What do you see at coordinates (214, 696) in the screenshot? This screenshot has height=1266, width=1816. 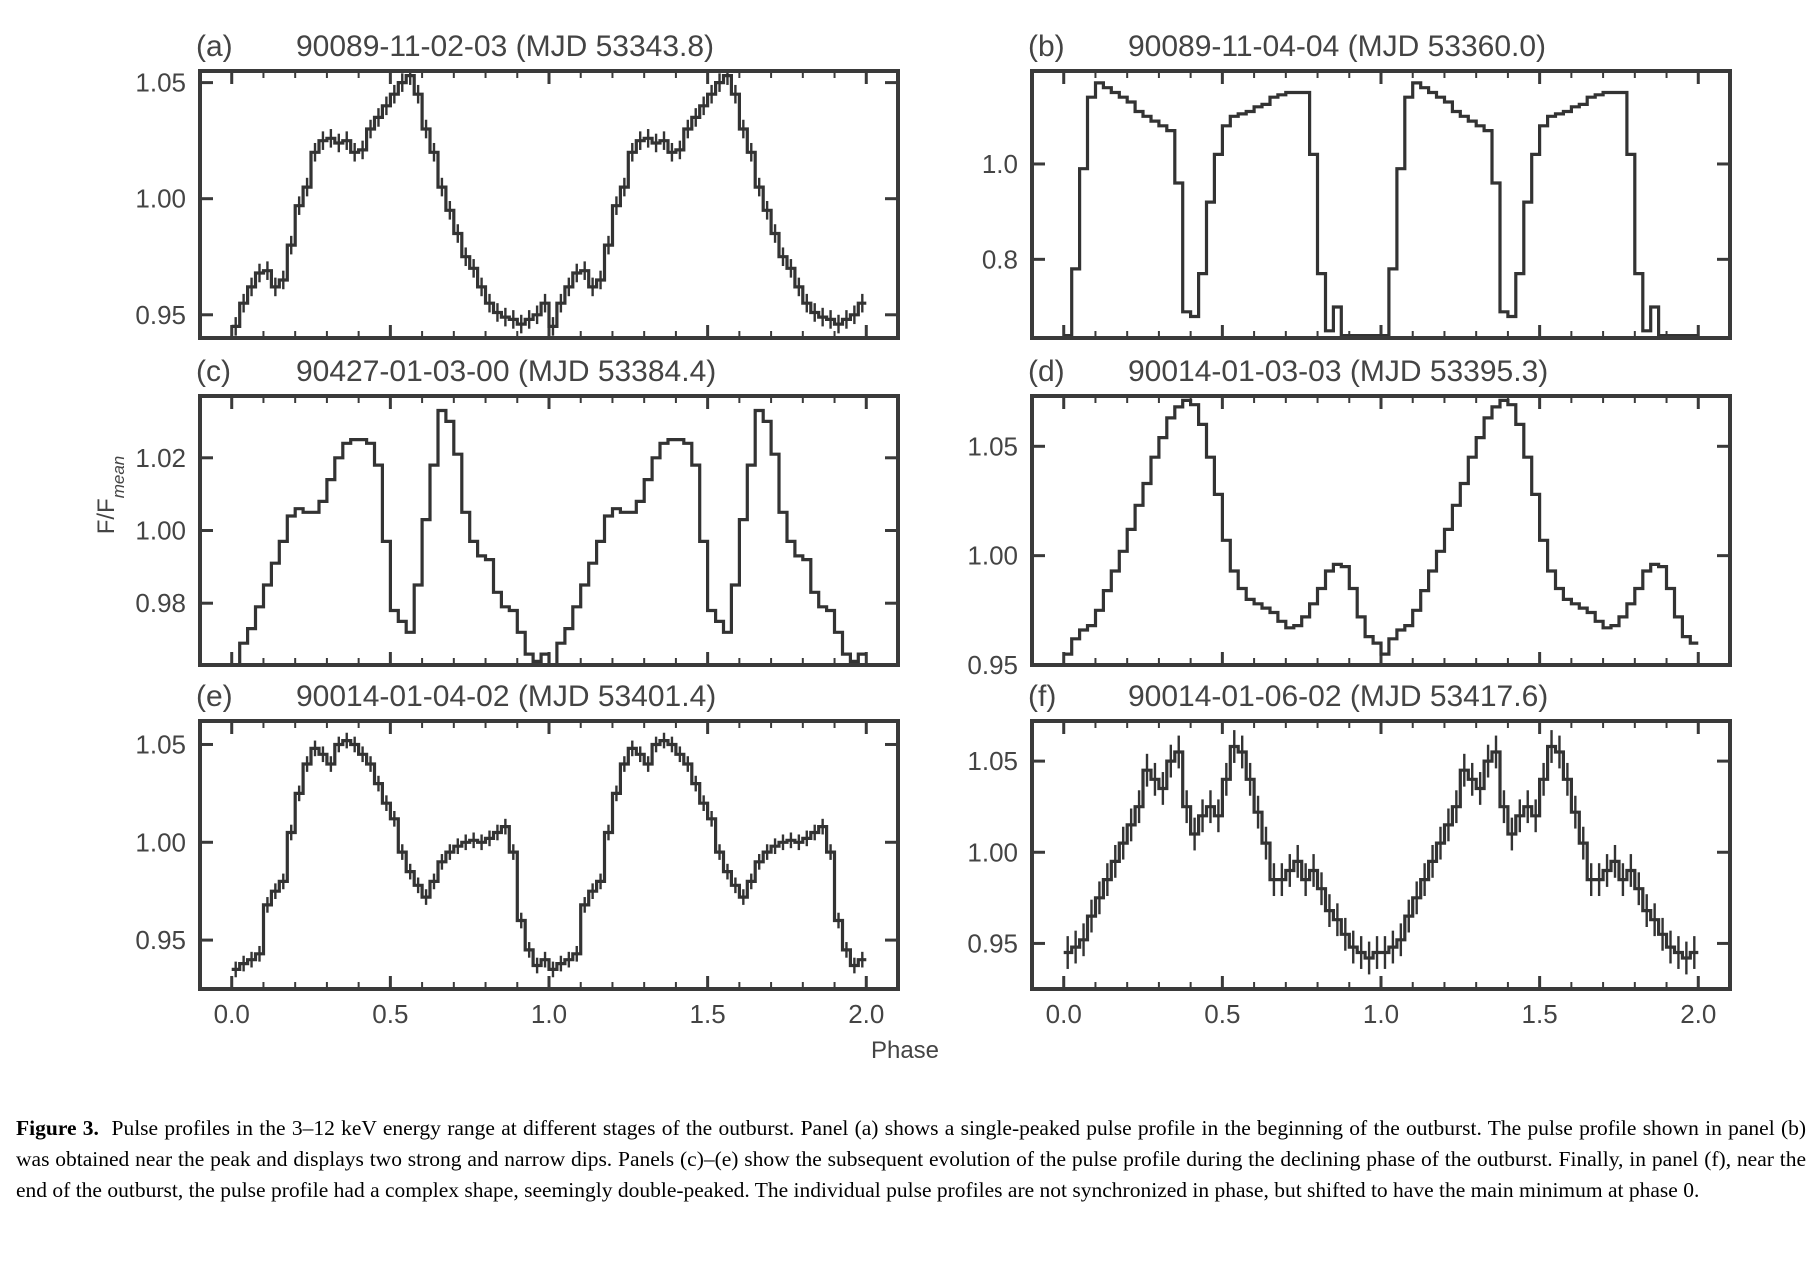 I see `panel-label: (e)` at bounding box center [214, 696].